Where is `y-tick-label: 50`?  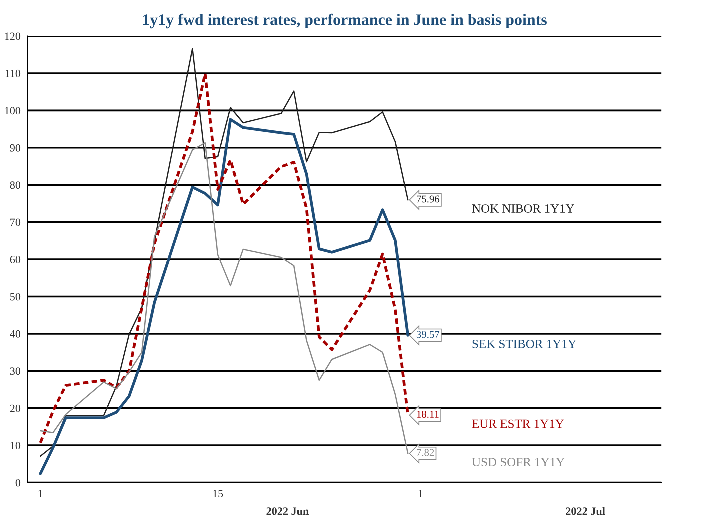
y-tick-label: 50 is located at coordinates (15, 297).